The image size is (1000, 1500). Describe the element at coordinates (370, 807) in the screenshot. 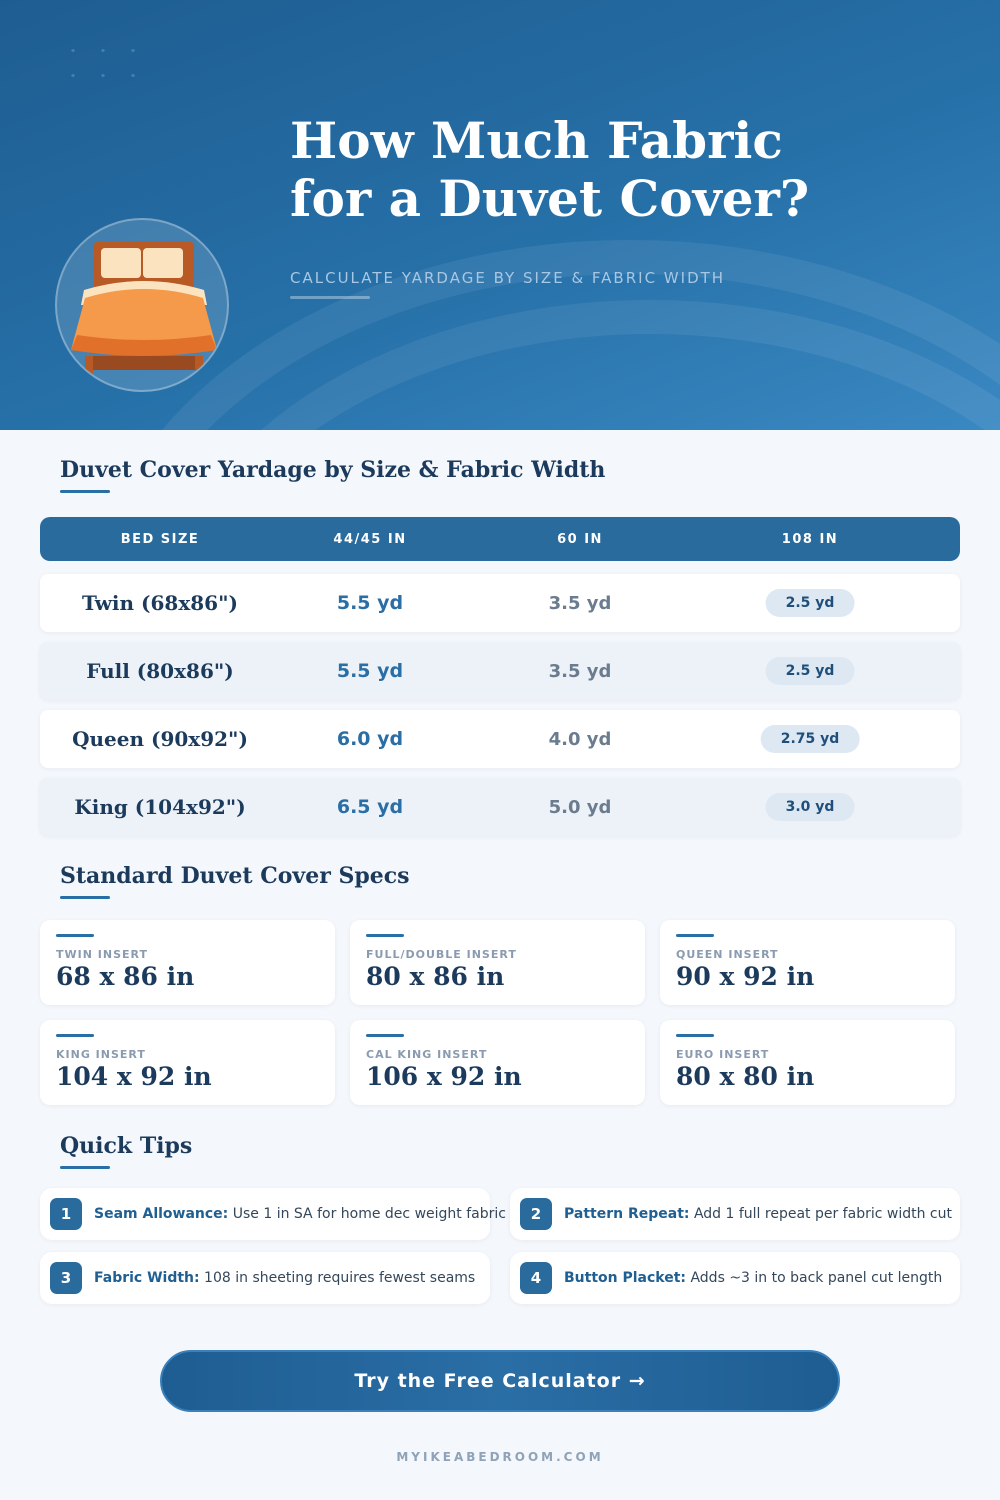

I see `yardage-44in: 6.5 yd` at that location.